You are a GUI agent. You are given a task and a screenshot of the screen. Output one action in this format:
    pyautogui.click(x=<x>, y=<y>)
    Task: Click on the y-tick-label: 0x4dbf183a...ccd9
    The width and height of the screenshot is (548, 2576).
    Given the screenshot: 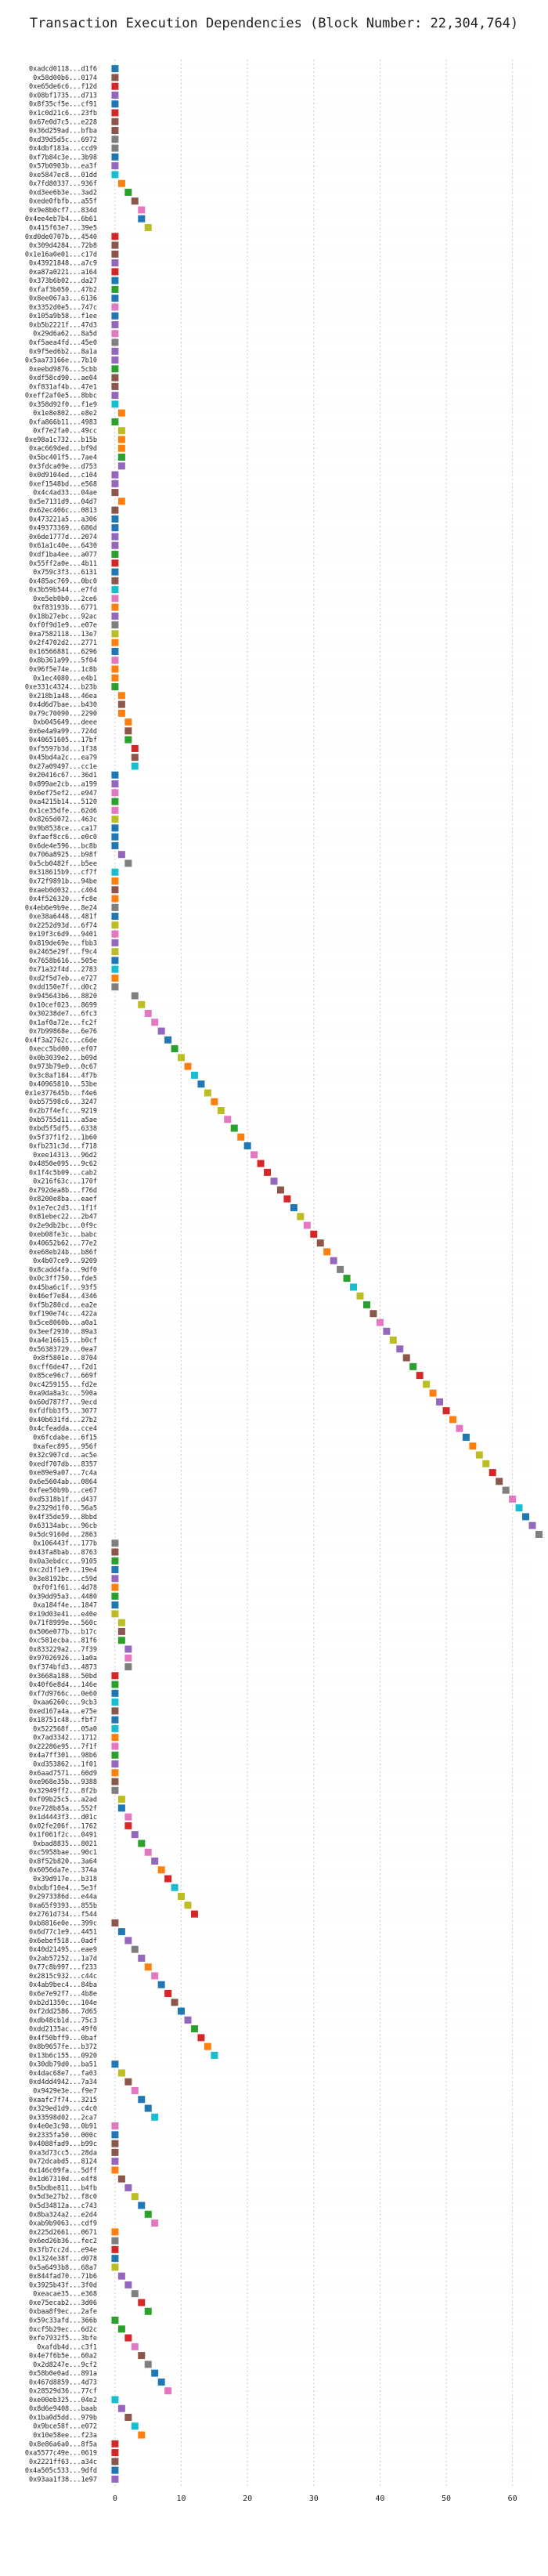 What is the action you would take?
    pyautogui.click(x=63, y=149)
    